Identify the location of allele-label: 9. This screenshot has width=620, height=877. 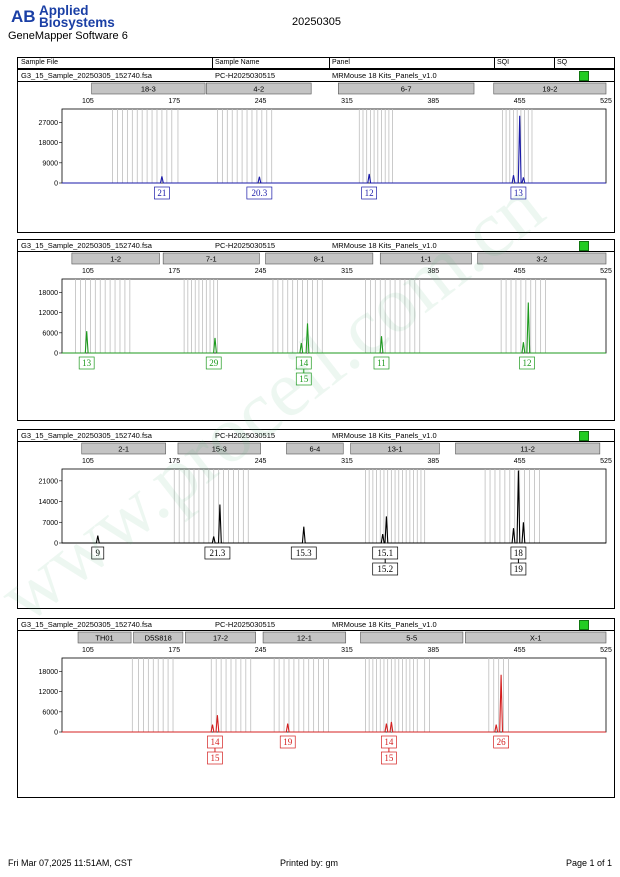
(98, 553).